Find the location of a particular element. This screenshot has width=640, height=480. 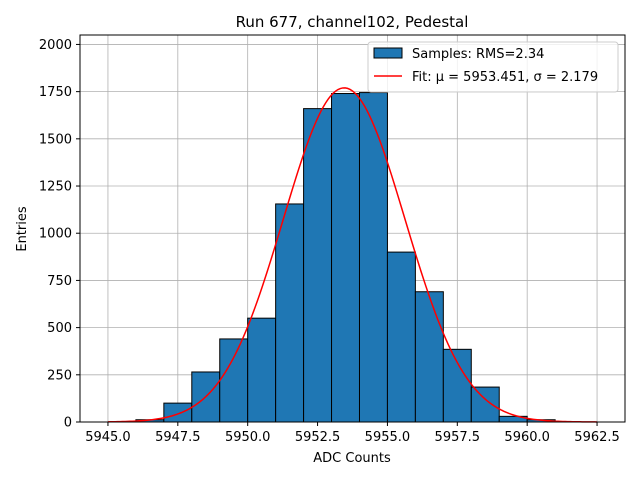

y-tick-label: 1750 is located at coordinates (55, 92).